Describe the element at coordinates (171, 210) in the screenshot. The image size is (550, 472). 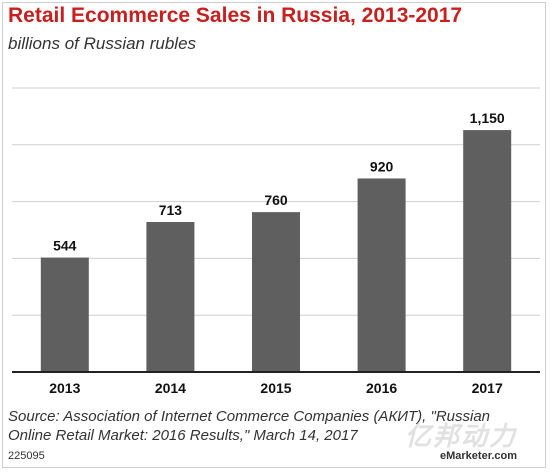
I see `value-label-2014: 713` at that location.